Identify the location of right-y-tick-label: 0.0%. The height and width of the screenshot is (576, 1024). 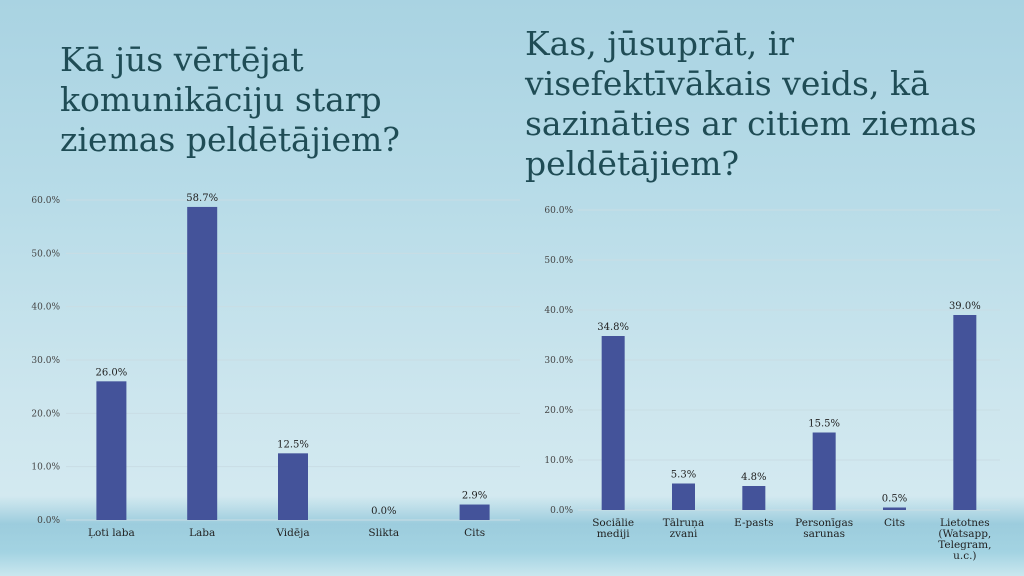
(561, 511).